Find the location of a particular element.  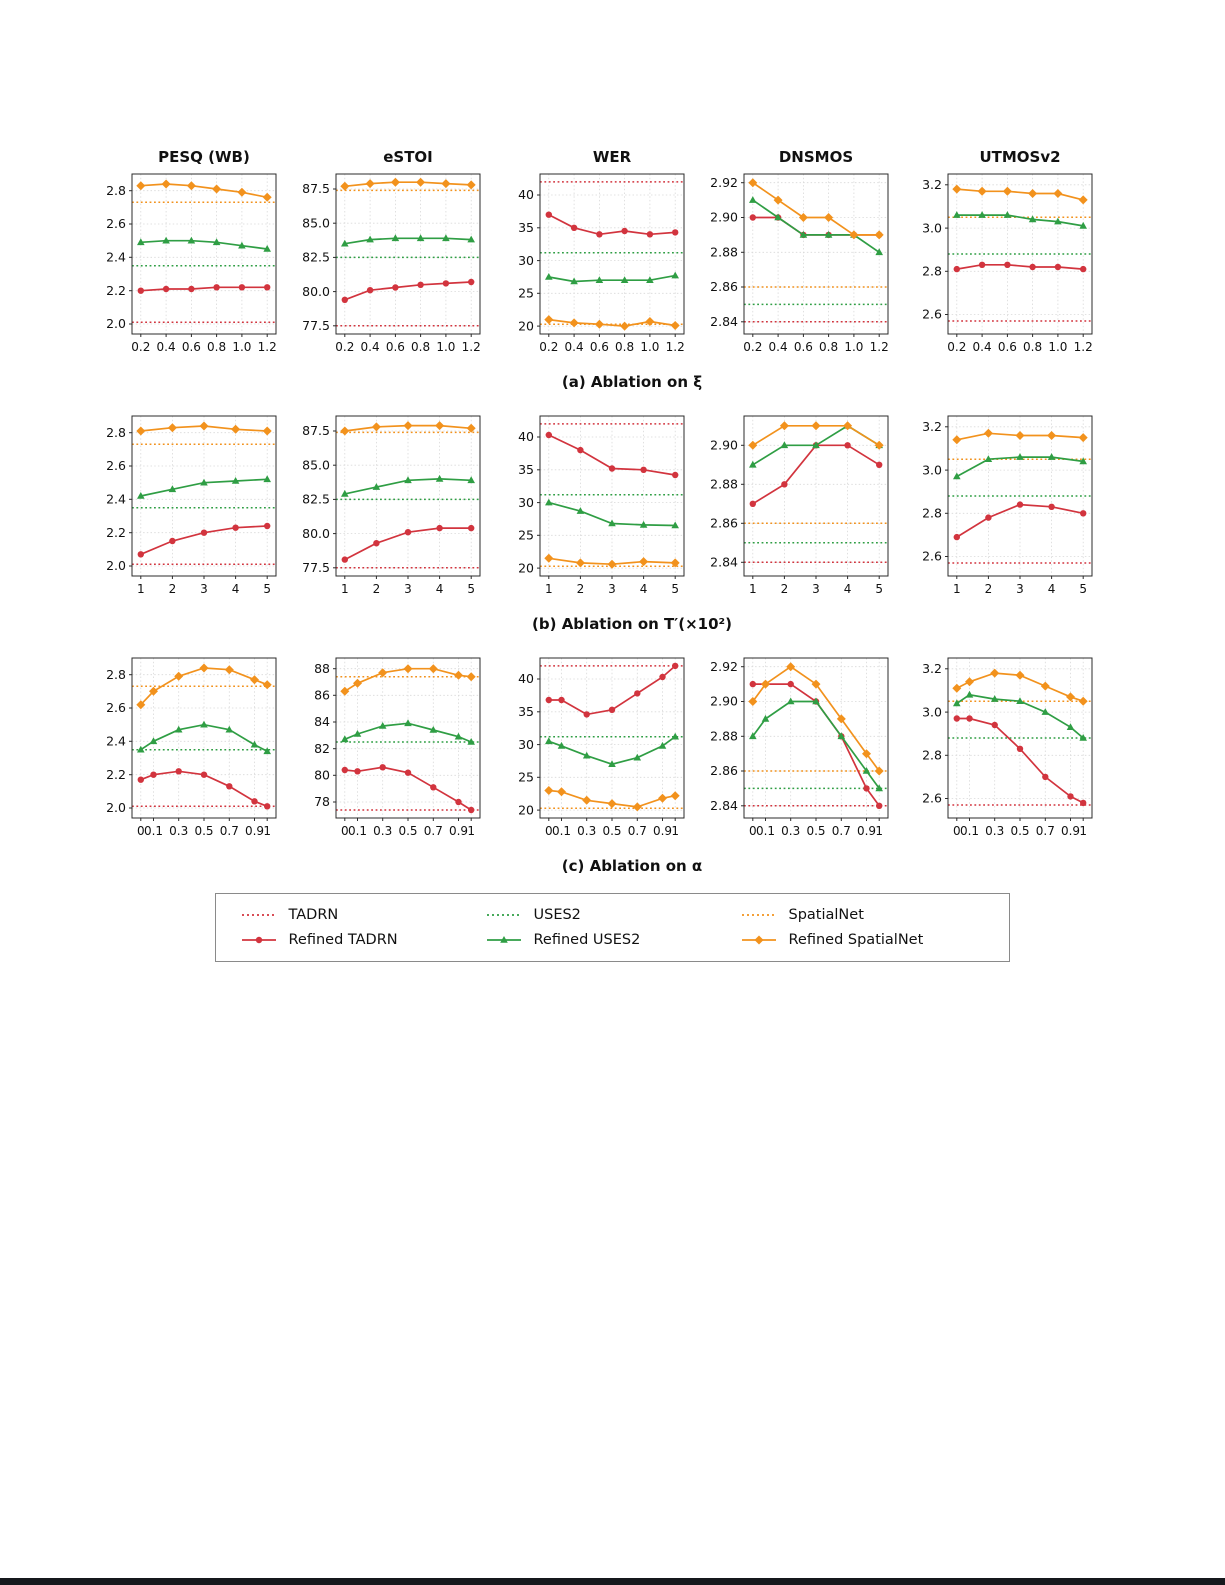

svg-text: 2.0 is located at coordinates (116, 807).